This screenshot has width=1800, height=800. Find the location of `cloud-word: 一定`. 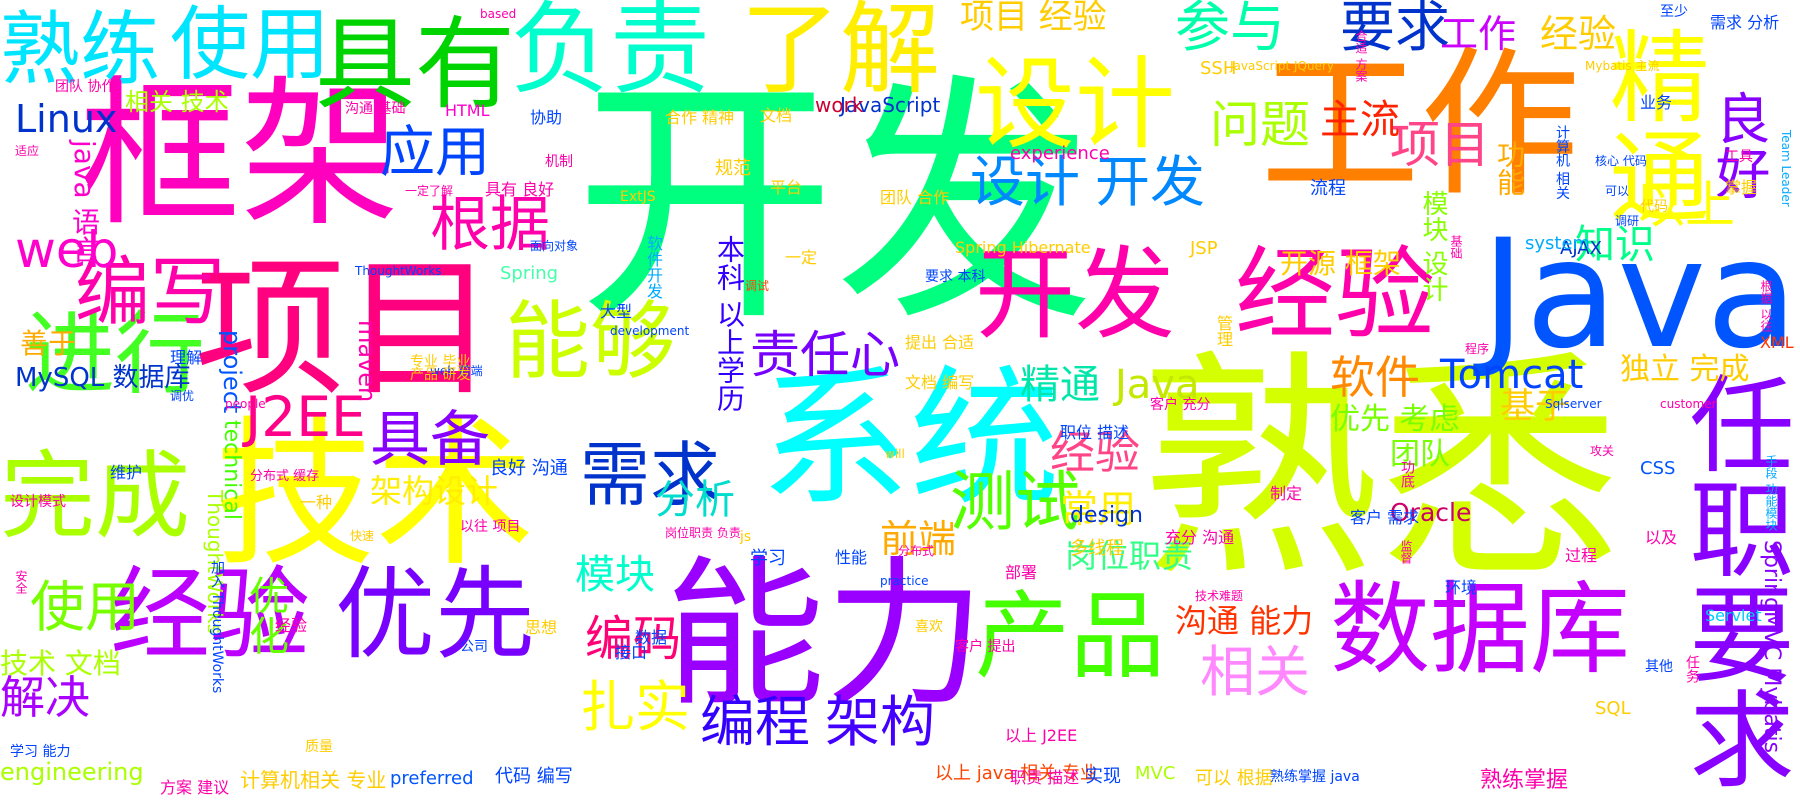

cloud-word: 一定 is located at coordinates (801, 257).